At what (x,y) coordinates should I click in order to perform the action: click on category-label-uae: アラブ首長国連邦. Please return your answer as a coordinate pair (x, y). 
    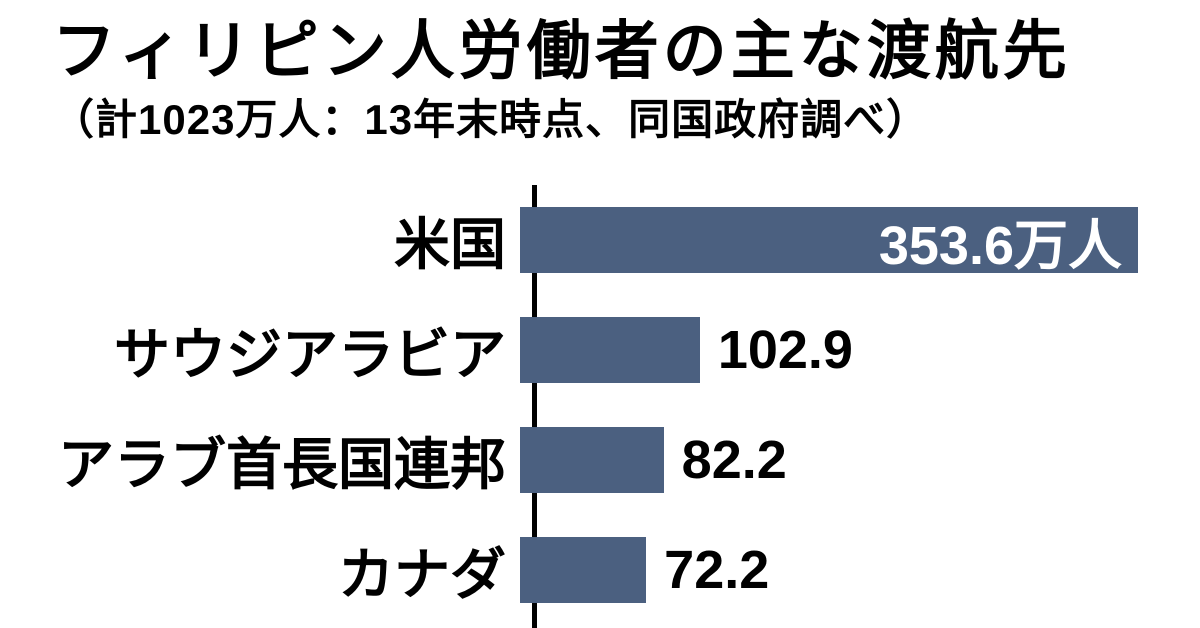
    Looking at the image, I should click on (282, 464).